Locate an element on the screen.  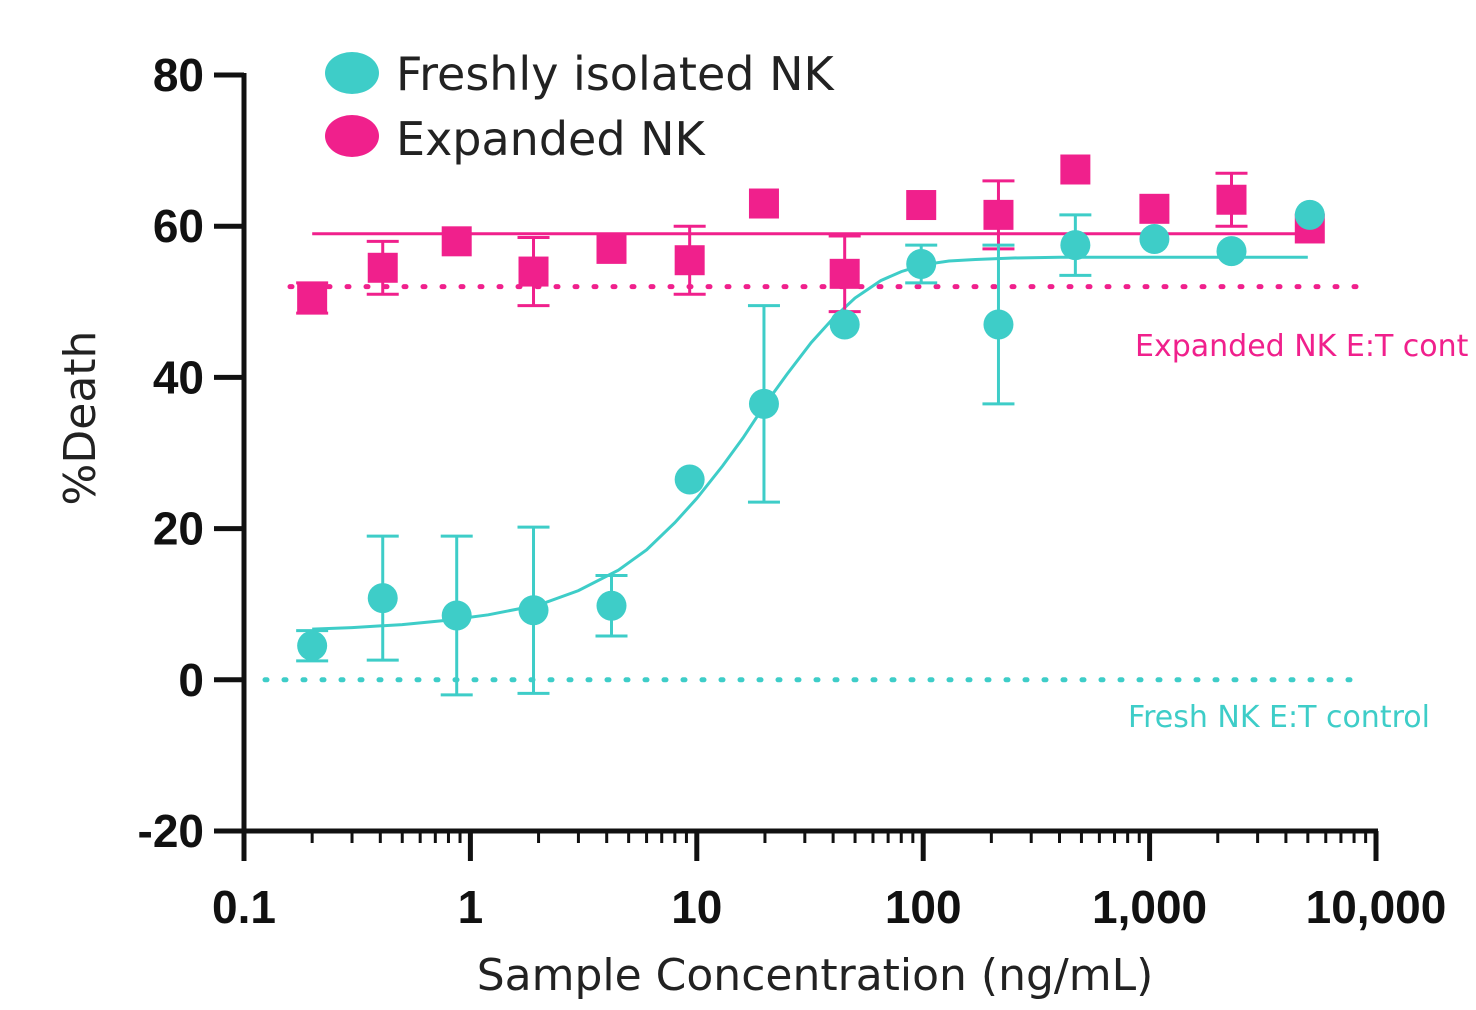
x-axis: 0.1 1 10 100 1,000 10,000 is located at coordinates (829, 880).